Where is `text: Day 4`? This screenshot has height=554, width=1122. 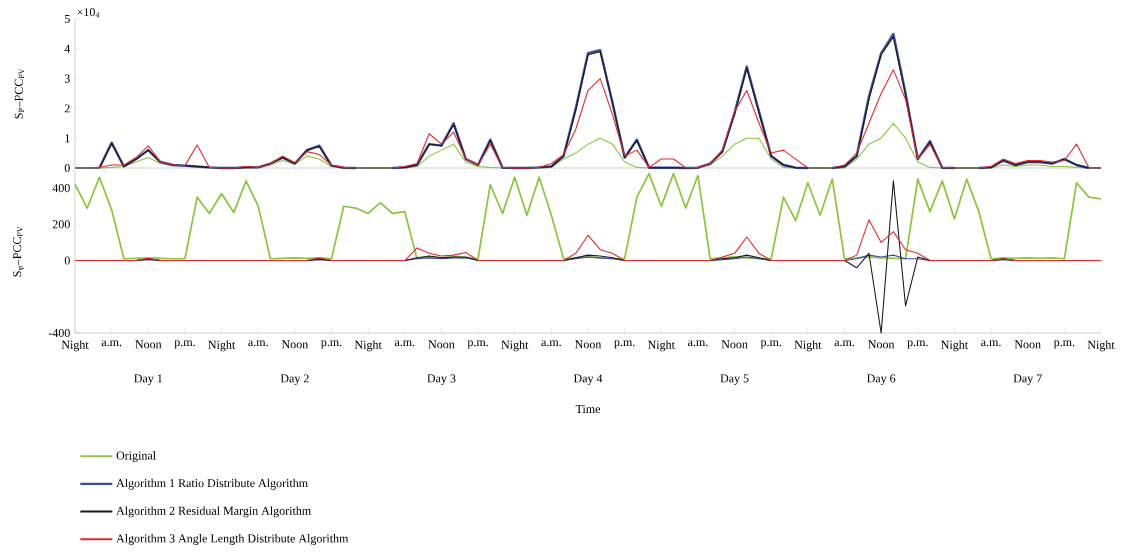
text: Day 4 is located at coordinates (588, 379).